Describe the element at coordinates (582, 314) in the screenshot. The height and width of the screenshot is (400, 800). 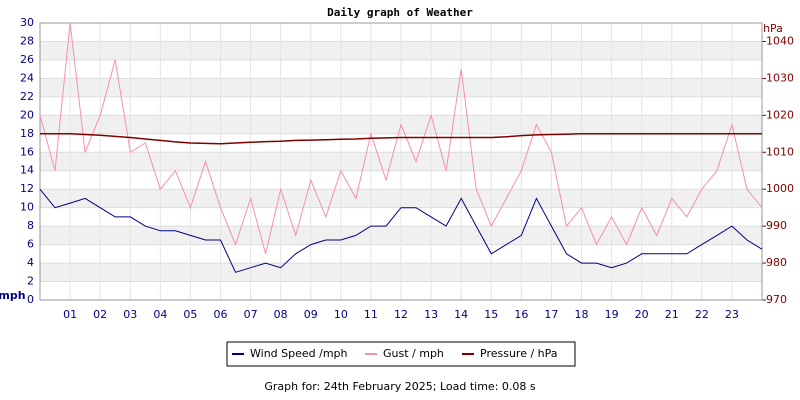
I see `x-tick-label: 18` at that location.